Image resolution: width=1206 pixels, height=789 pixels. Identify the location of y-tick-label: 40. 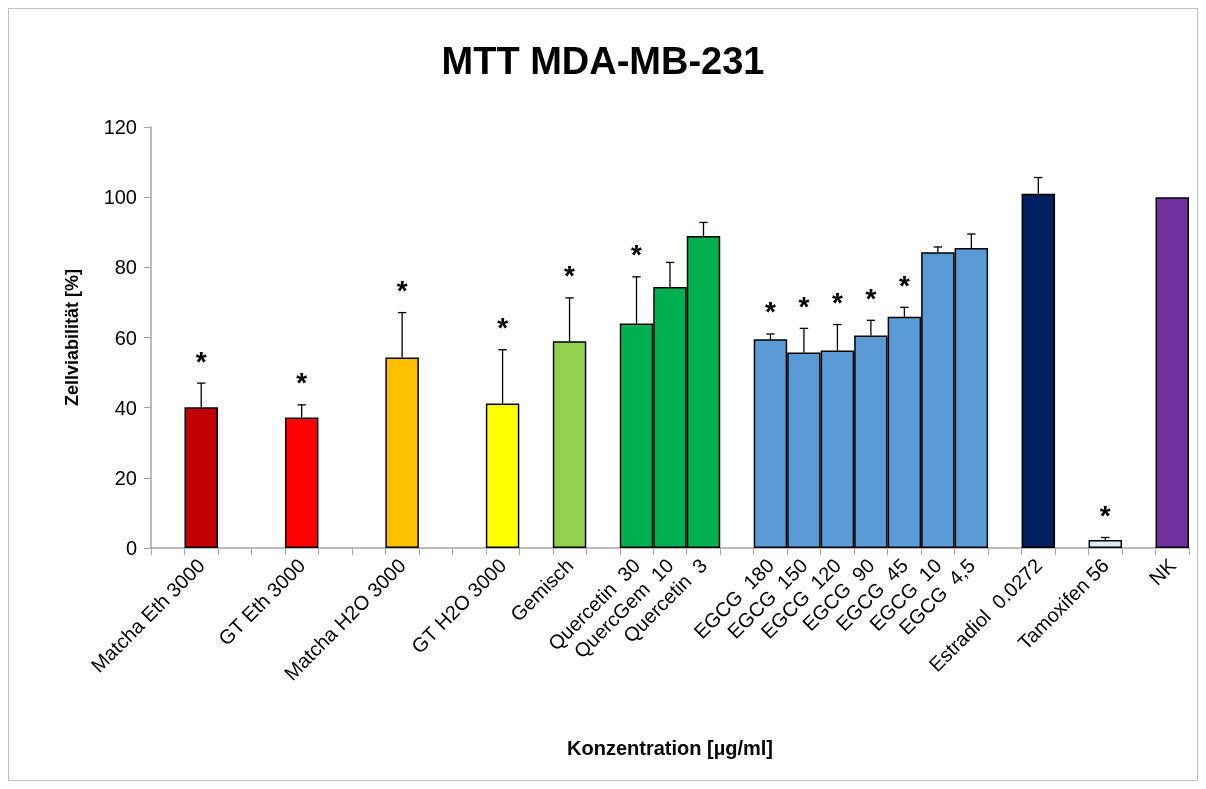
(125, 407).